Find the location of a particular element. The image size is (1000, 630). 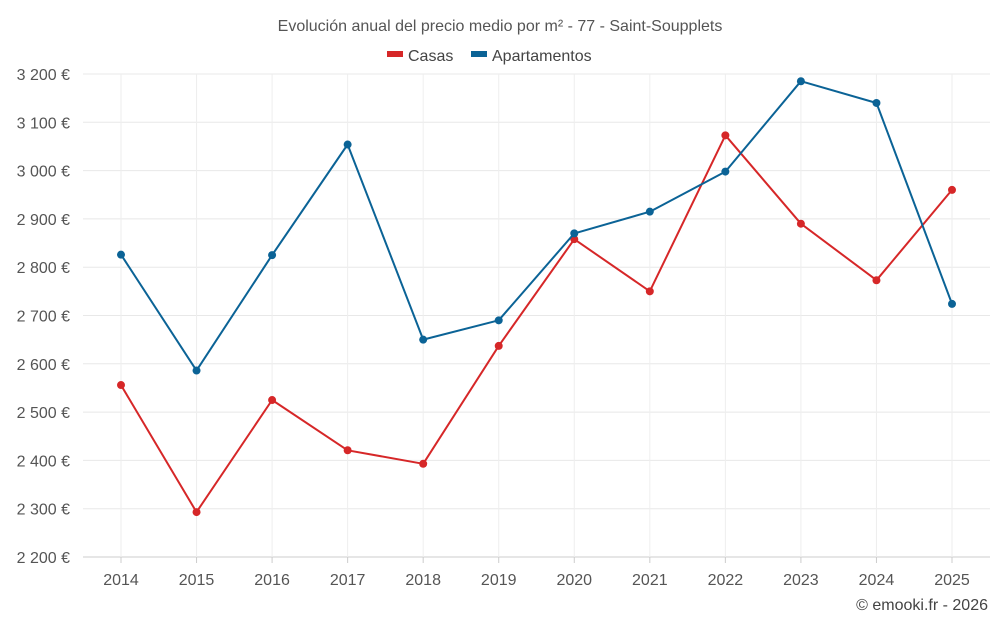

x-tick-label: 2019 is located at coordinates (499, 580).